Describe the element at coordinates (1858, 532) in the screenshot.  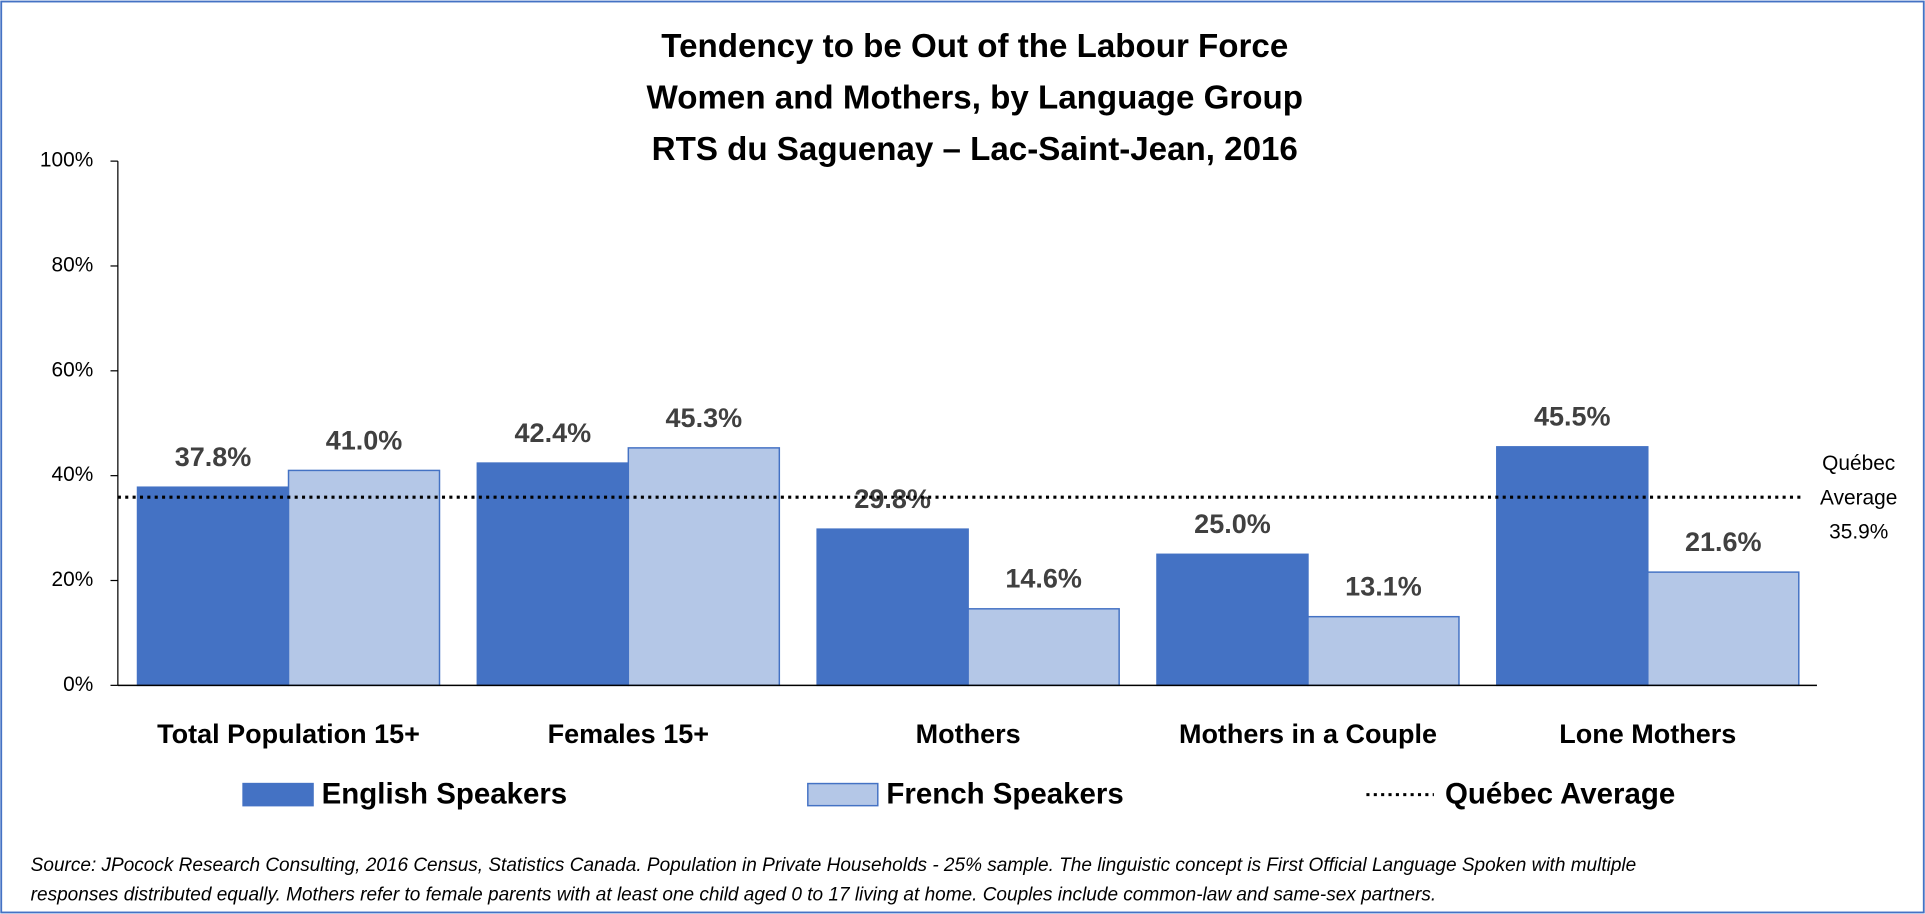
I see `reference-value-label: 35.9%` at that location.